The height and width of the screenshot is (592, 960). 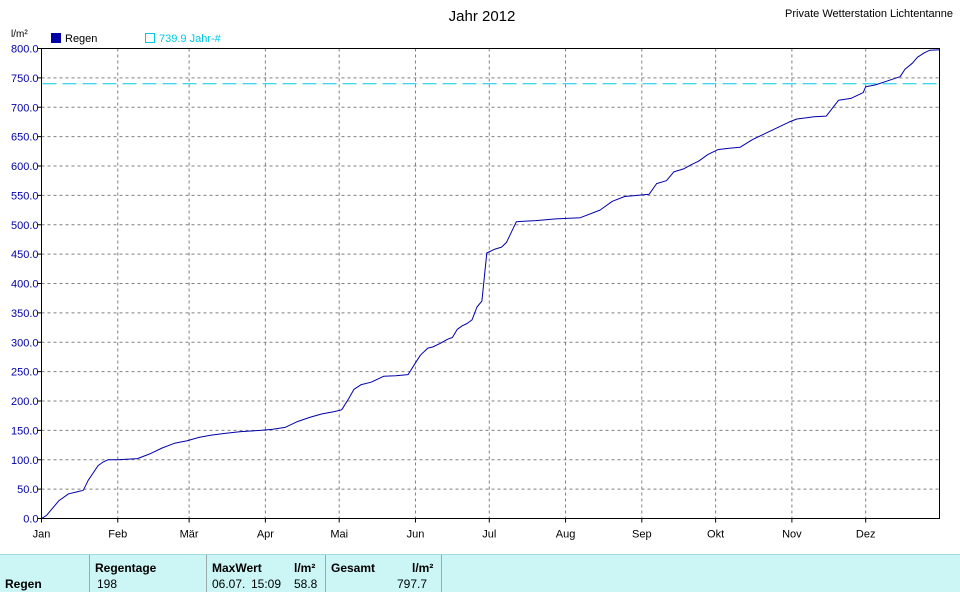 What do you see at coordinates (25, 431) in the screenshot?
I see `y-tick-label: 150.0` at bounding box center [25, 431].